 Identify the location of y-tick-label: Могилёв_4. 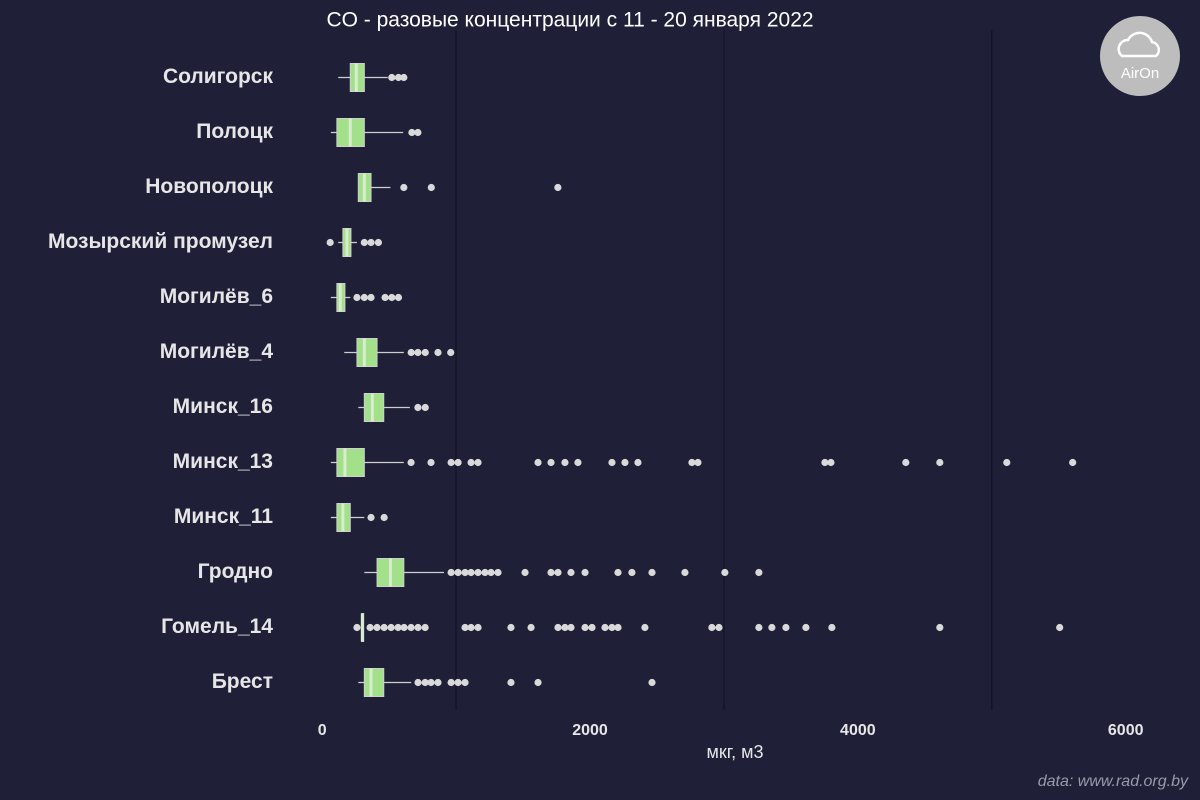
(217, 351).